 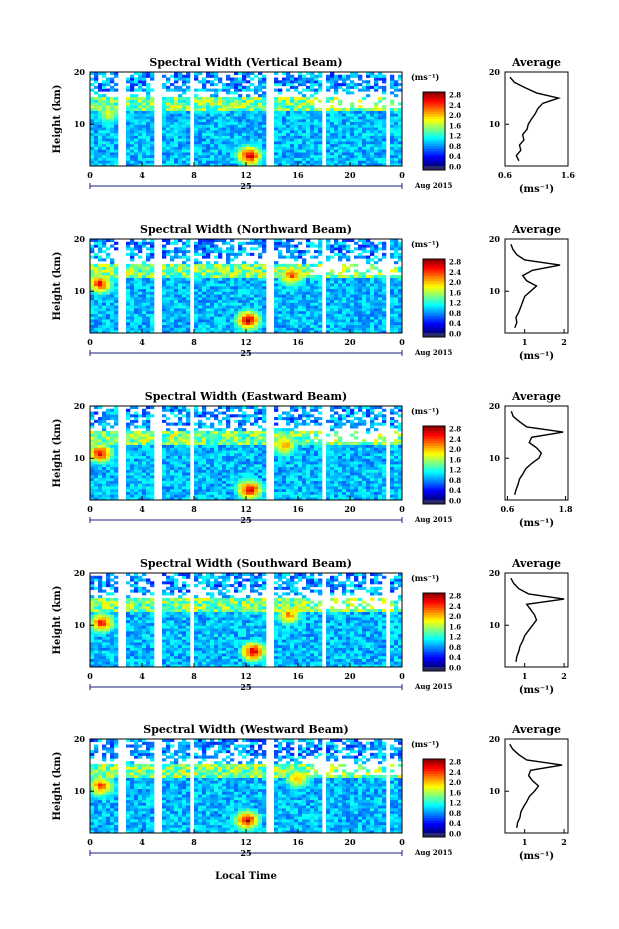 What do you see at coordinates (455, 95) in the screenshot?
I see `colorbar-tick-label: 2.8` at bounding box center [455, 95].